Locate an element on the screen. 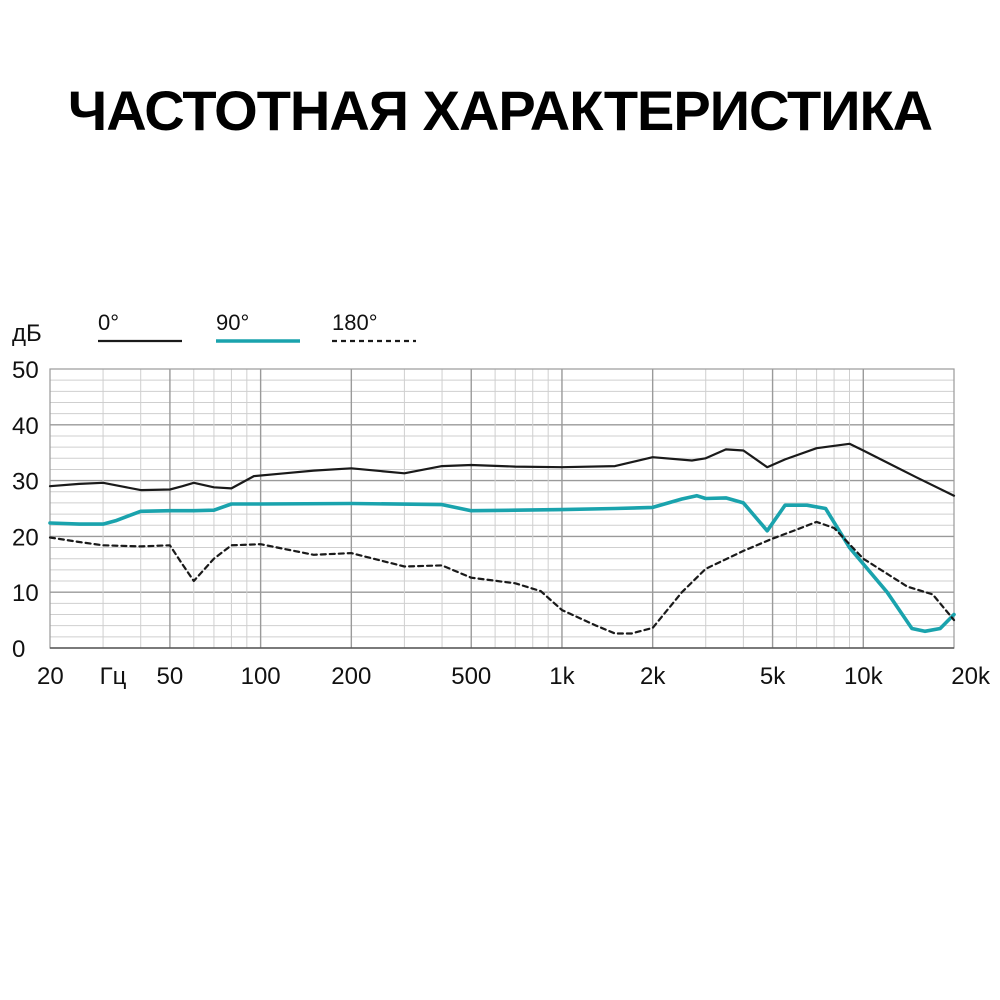 This screenshot has height=1000, width=1000. legend-label-2: 180° is located at coordinates (355, 322).